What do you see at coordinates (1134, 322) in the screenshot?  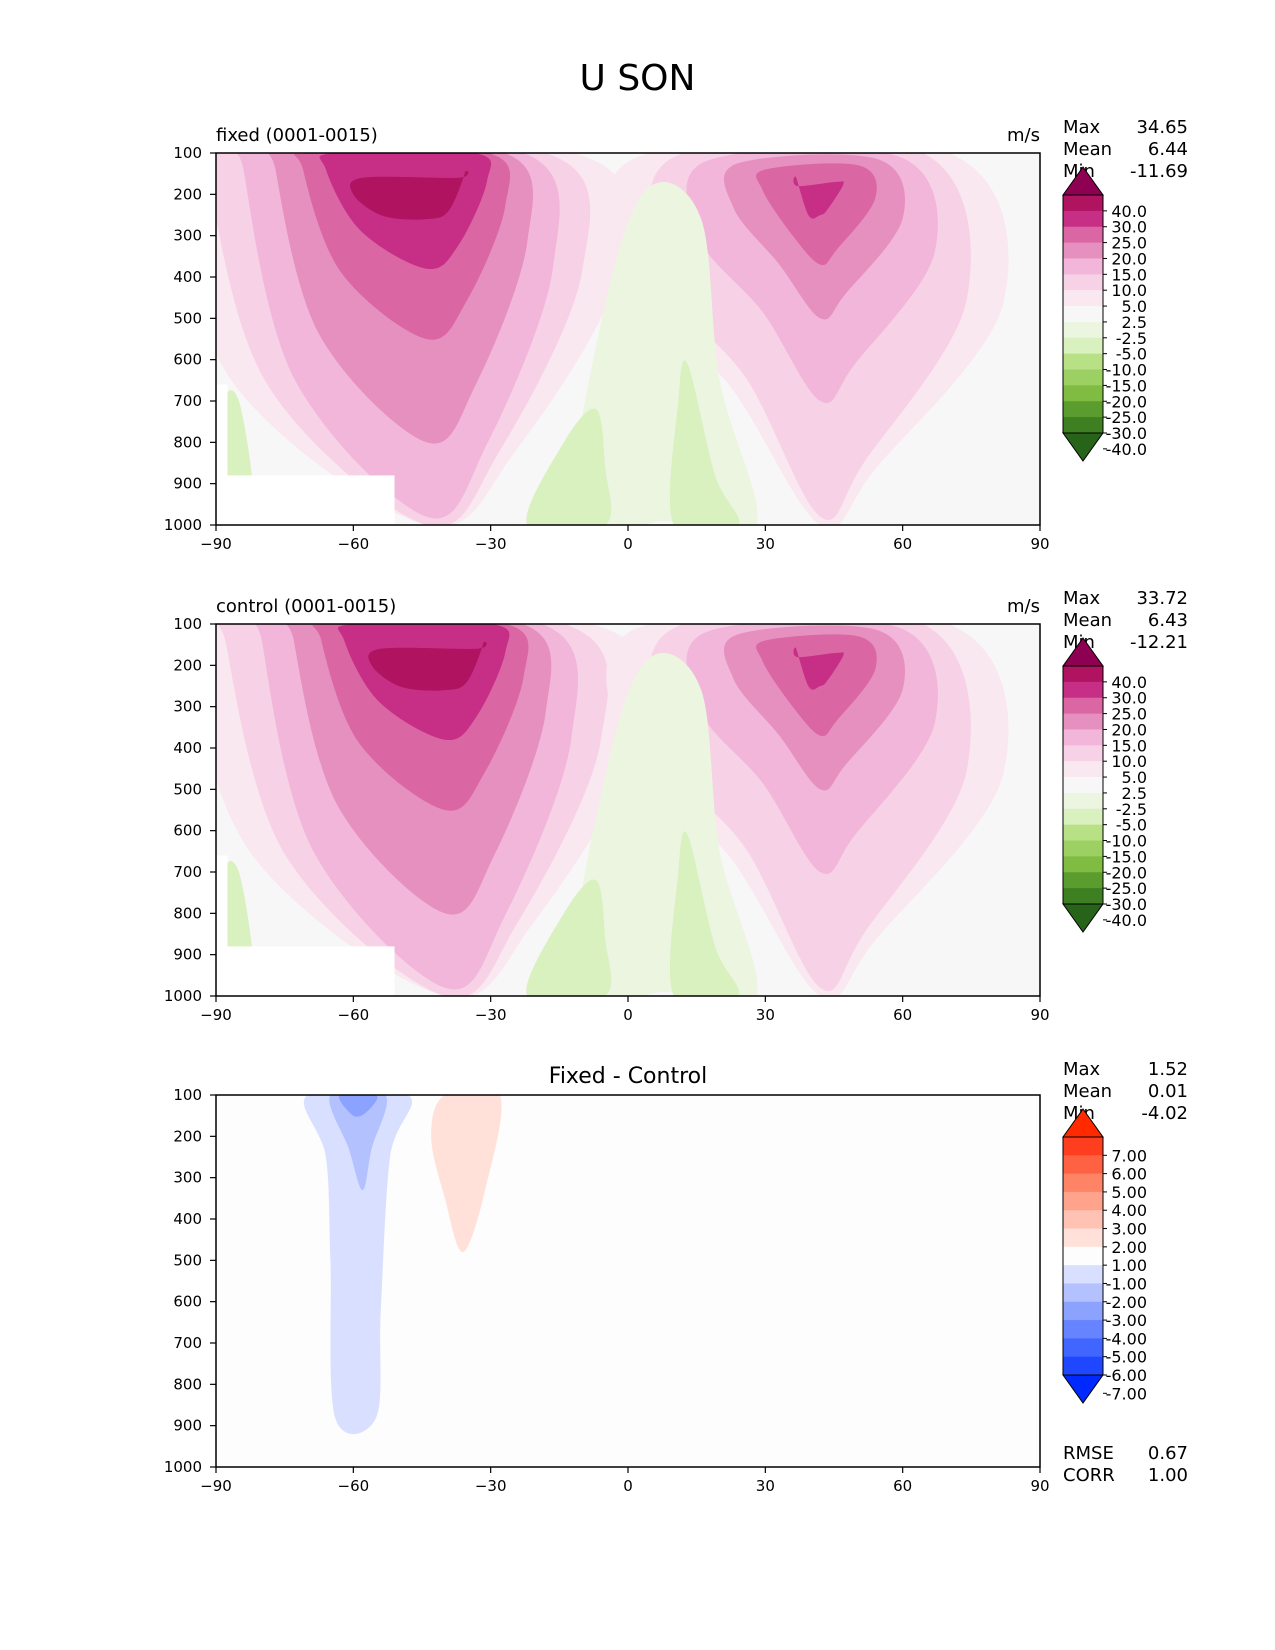 I see `colorbar-label: 2.5` at bounding box center [1134, 322].